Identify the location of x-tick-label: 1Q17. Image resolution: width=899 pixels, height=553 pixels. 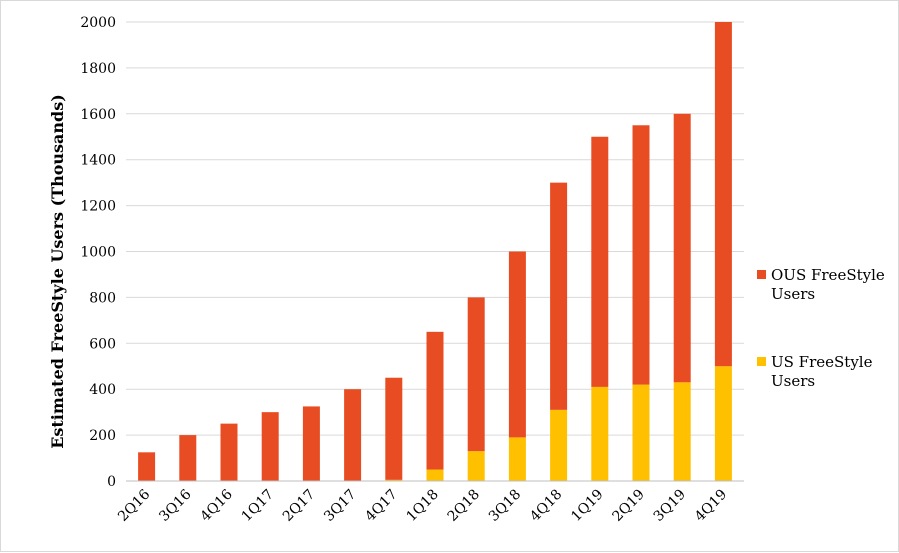
(258, 506).